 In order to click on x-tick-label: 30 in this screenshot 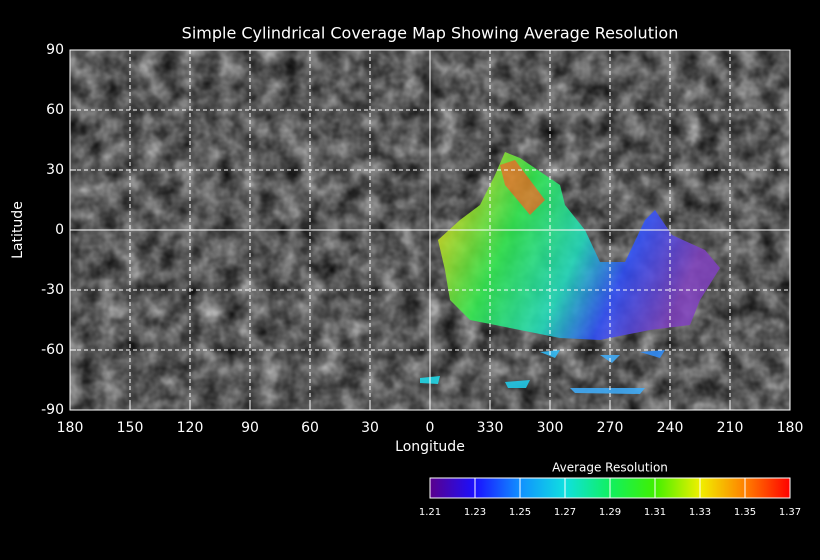, I will do `click(370, 428)`.